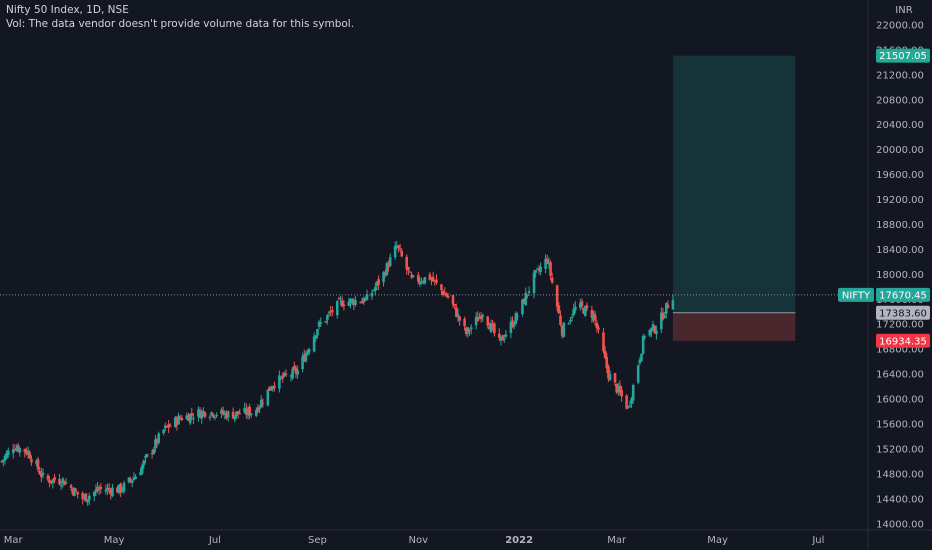 The image size is (932, 550). I want to click on price-tick-label: 19200.00, so click(900, 200).